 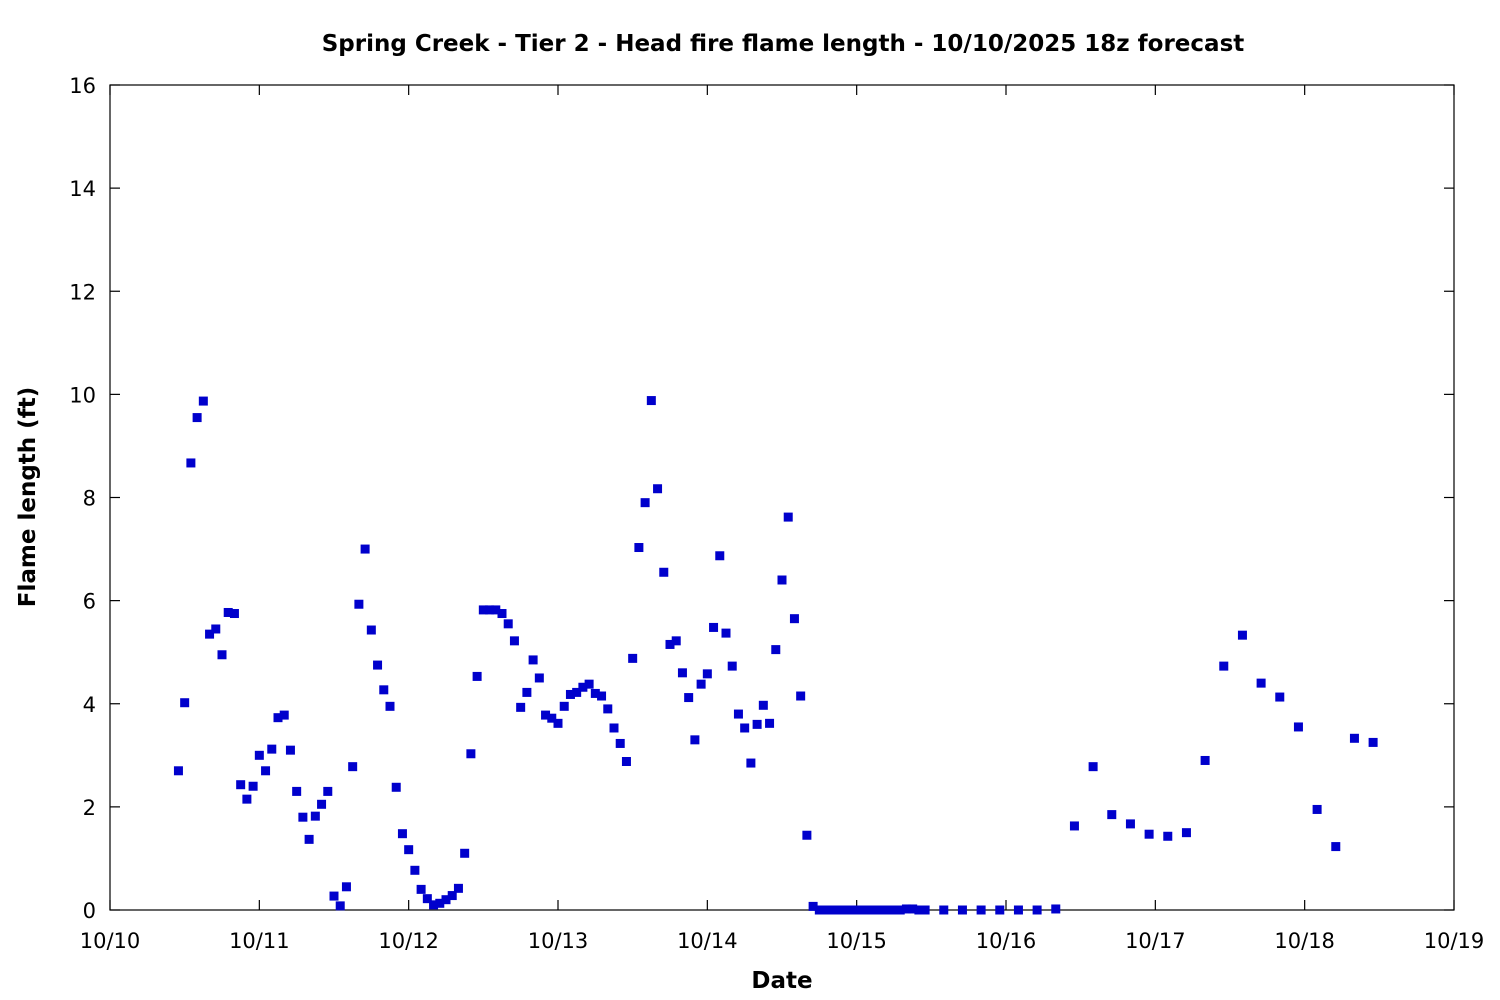 What do you see at coordinates (82, 395) in the screenshot?
I see `y-tick-label: 10` at bounding box center [82, 395].